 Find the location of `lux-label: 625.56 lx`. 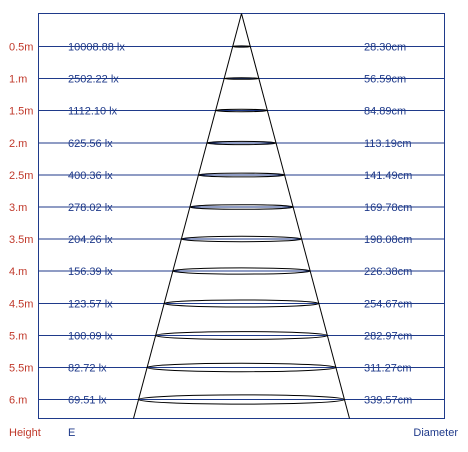

lux-label: 625.56 lx is located at coordinates (90, 144).